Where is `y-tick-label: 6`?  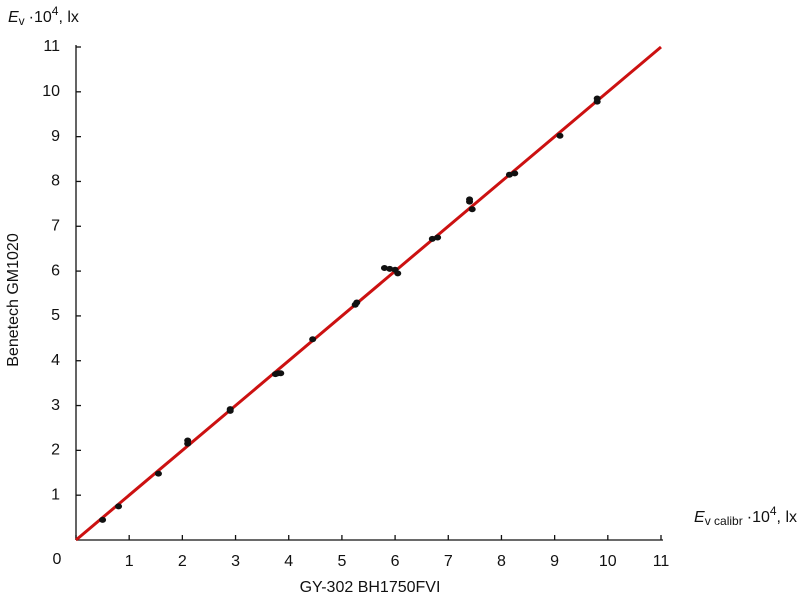 y-tick-label: 6 is located at coordinates (55, 270).